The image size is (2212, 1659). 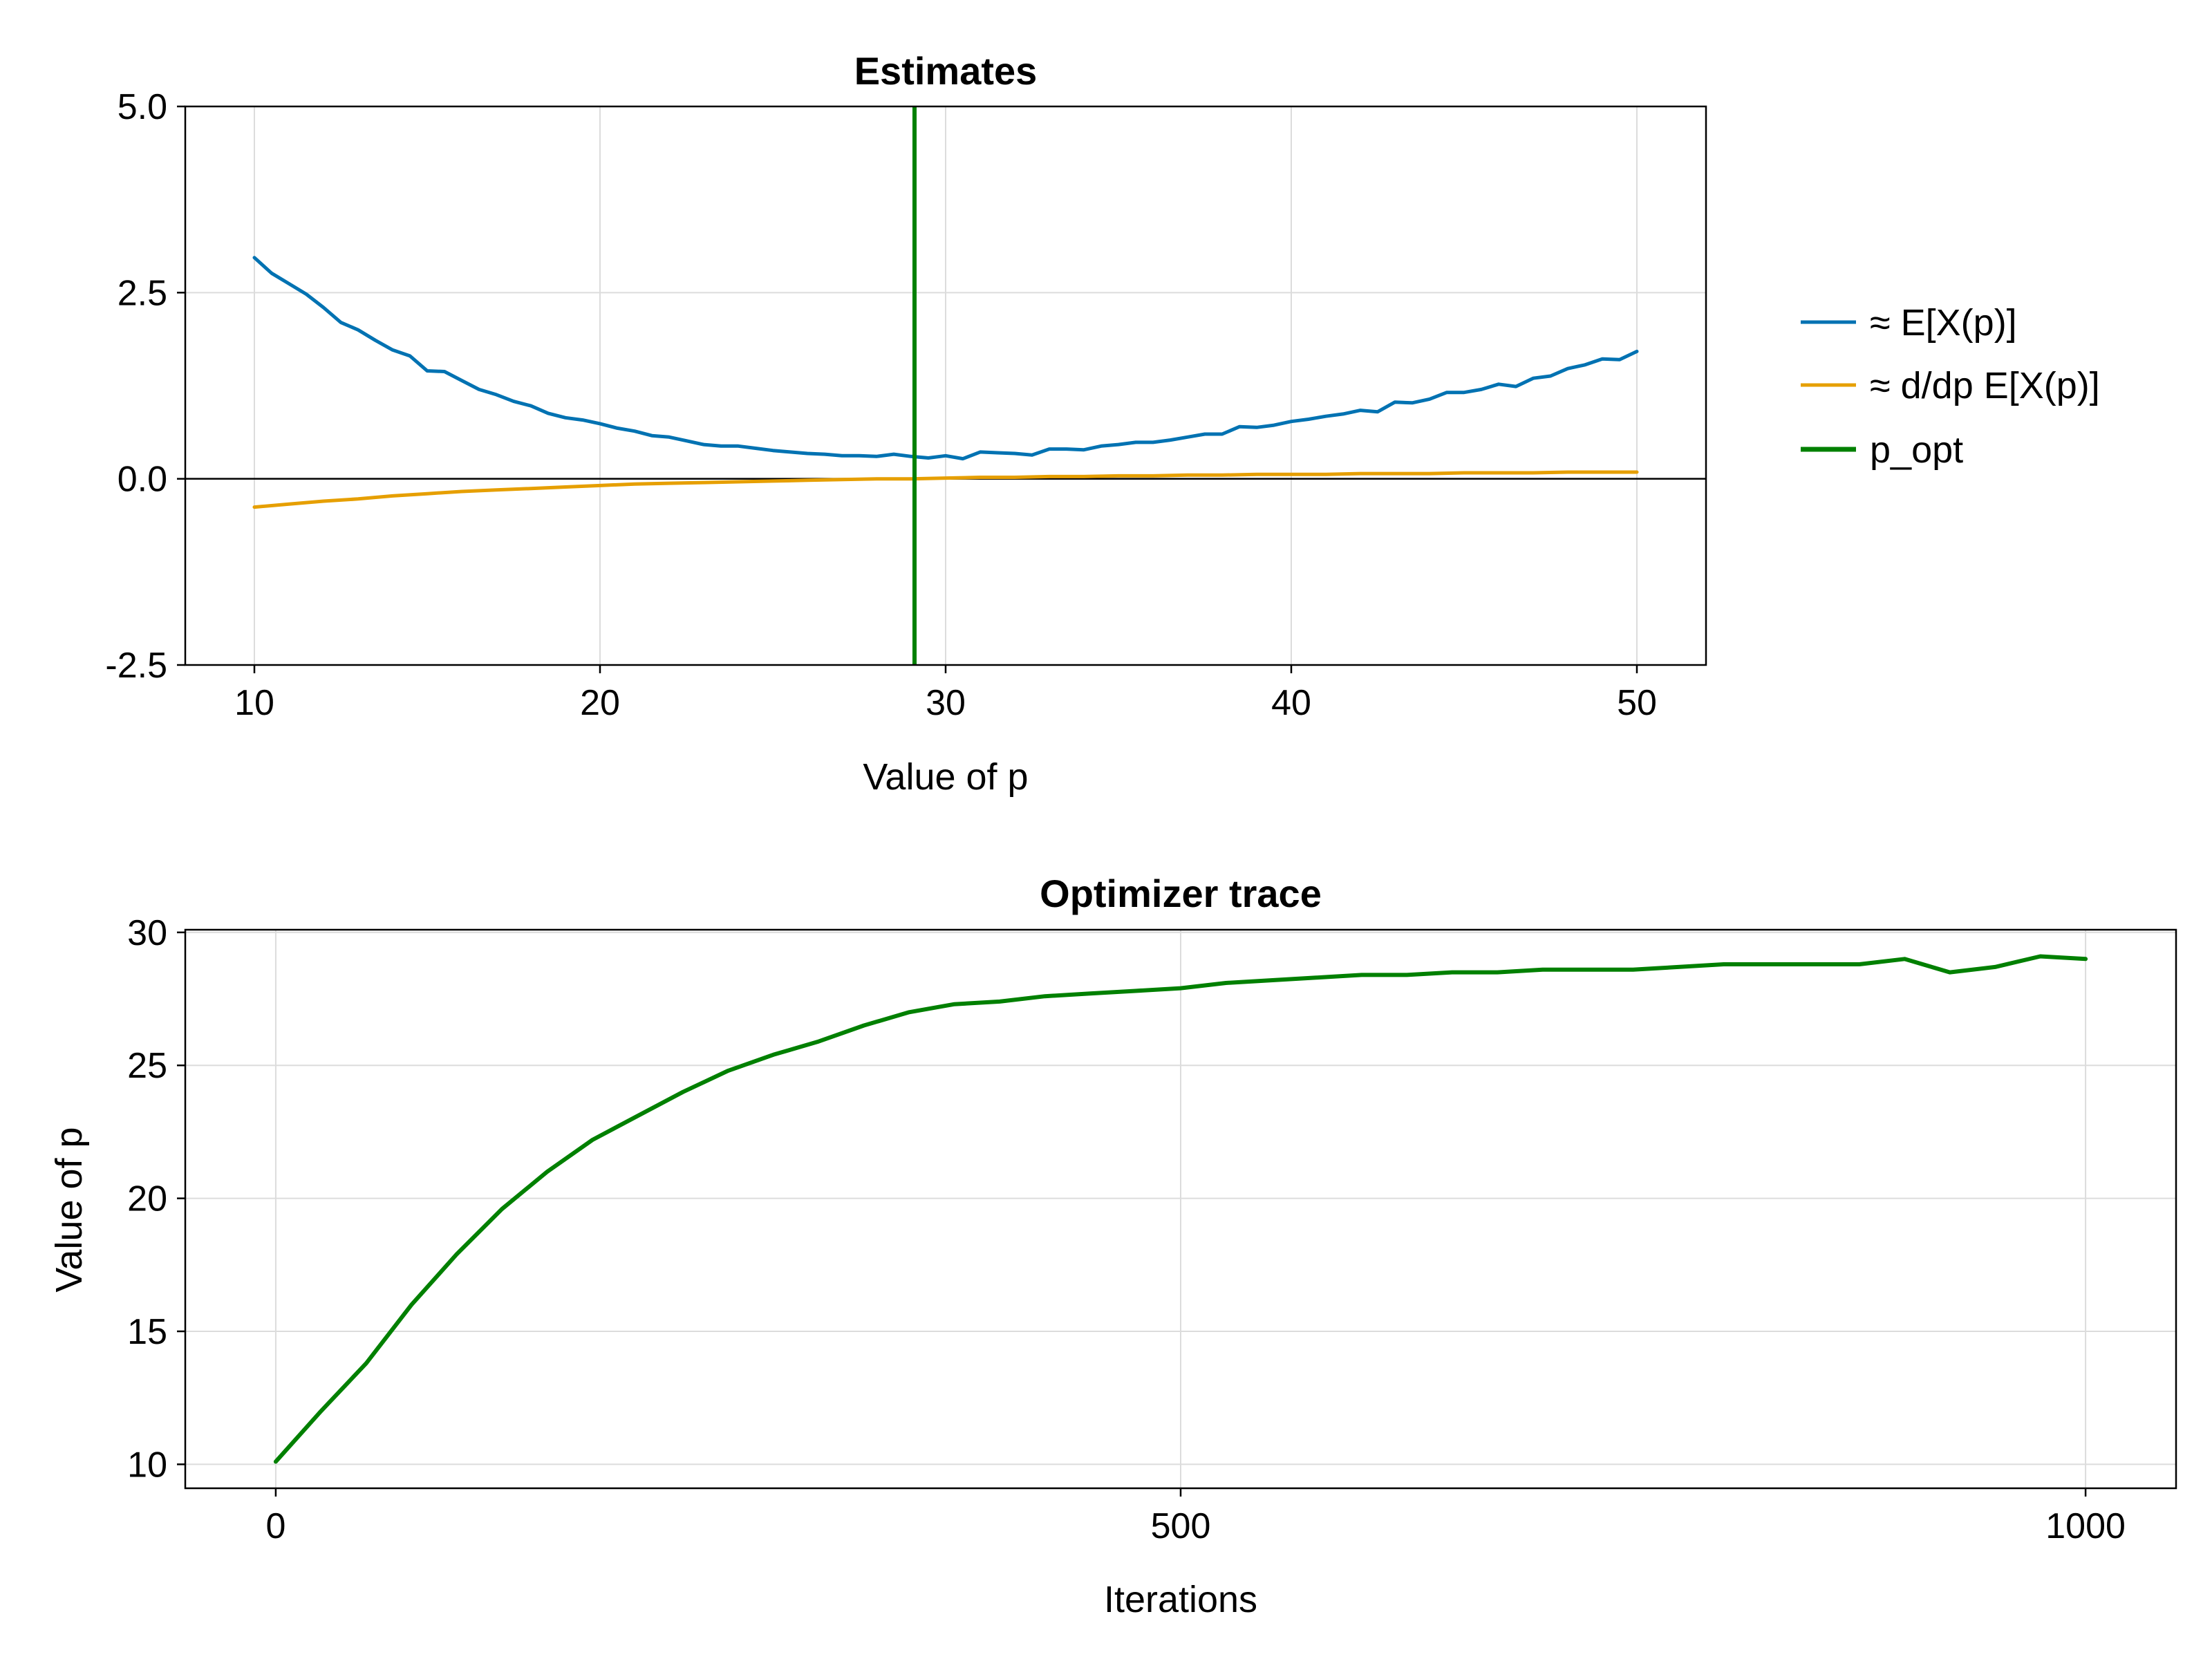 What do you see at coordinates (147, 1066) in the screenshot?
I see `y-tick-label: 25` at bounding box center [147, 1066].